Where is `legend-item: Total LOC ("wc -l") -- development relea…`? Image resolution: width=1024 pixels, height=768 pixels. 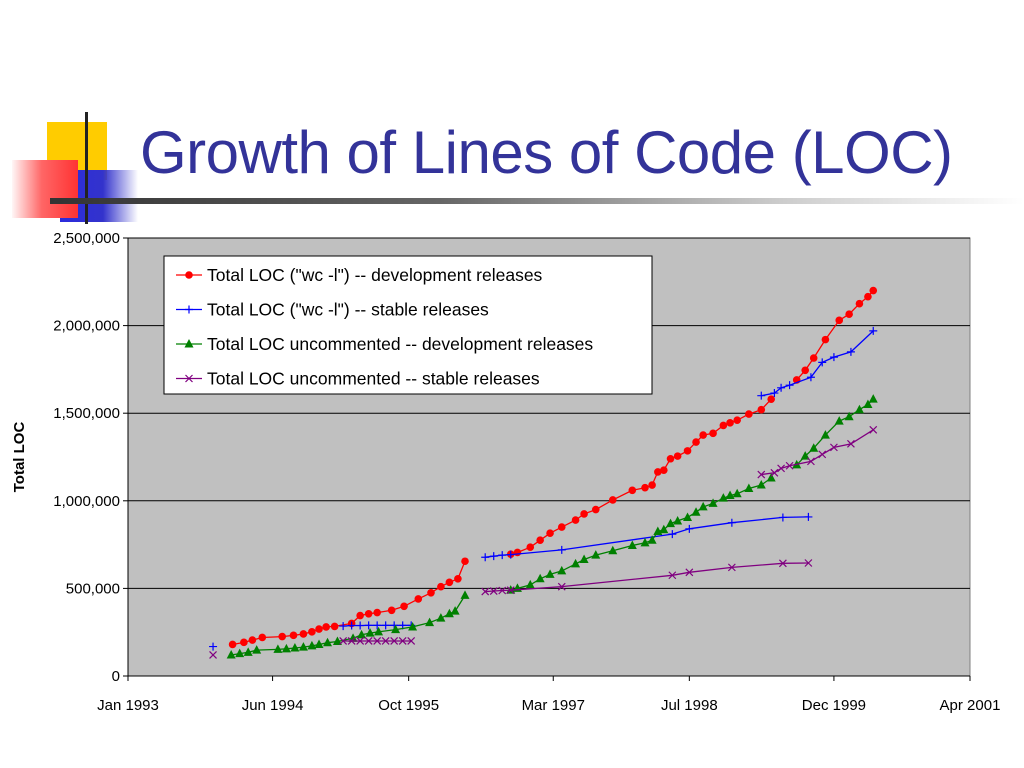 legend-item: Total LOC ("wc -l") -- development relea… is located at coordinates (359, 275).